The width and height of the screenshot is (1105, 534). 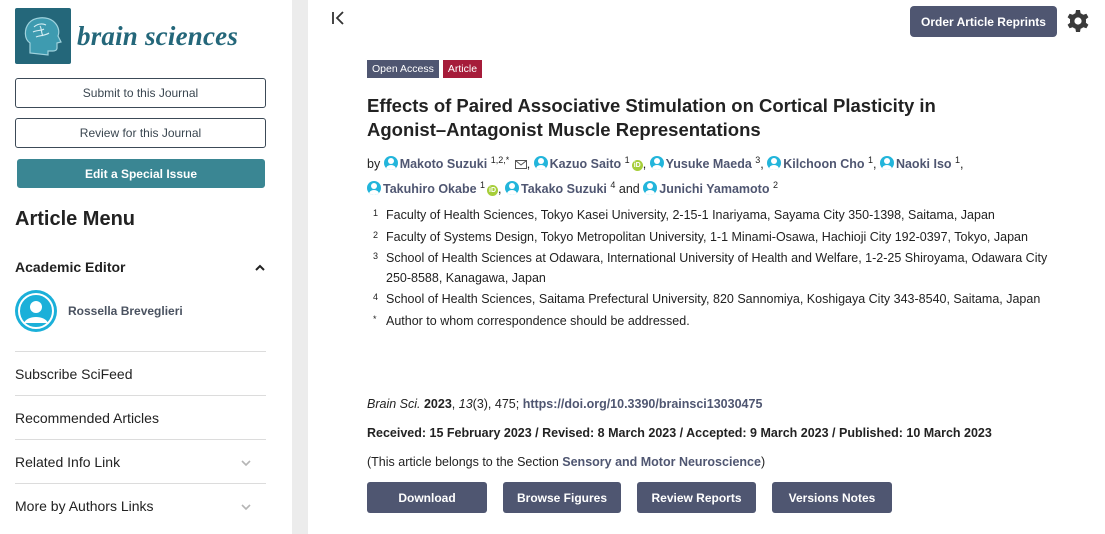 I want to click on sidebar-link-recommended-articles: Recommended Articles, so click(x=140, y=417).